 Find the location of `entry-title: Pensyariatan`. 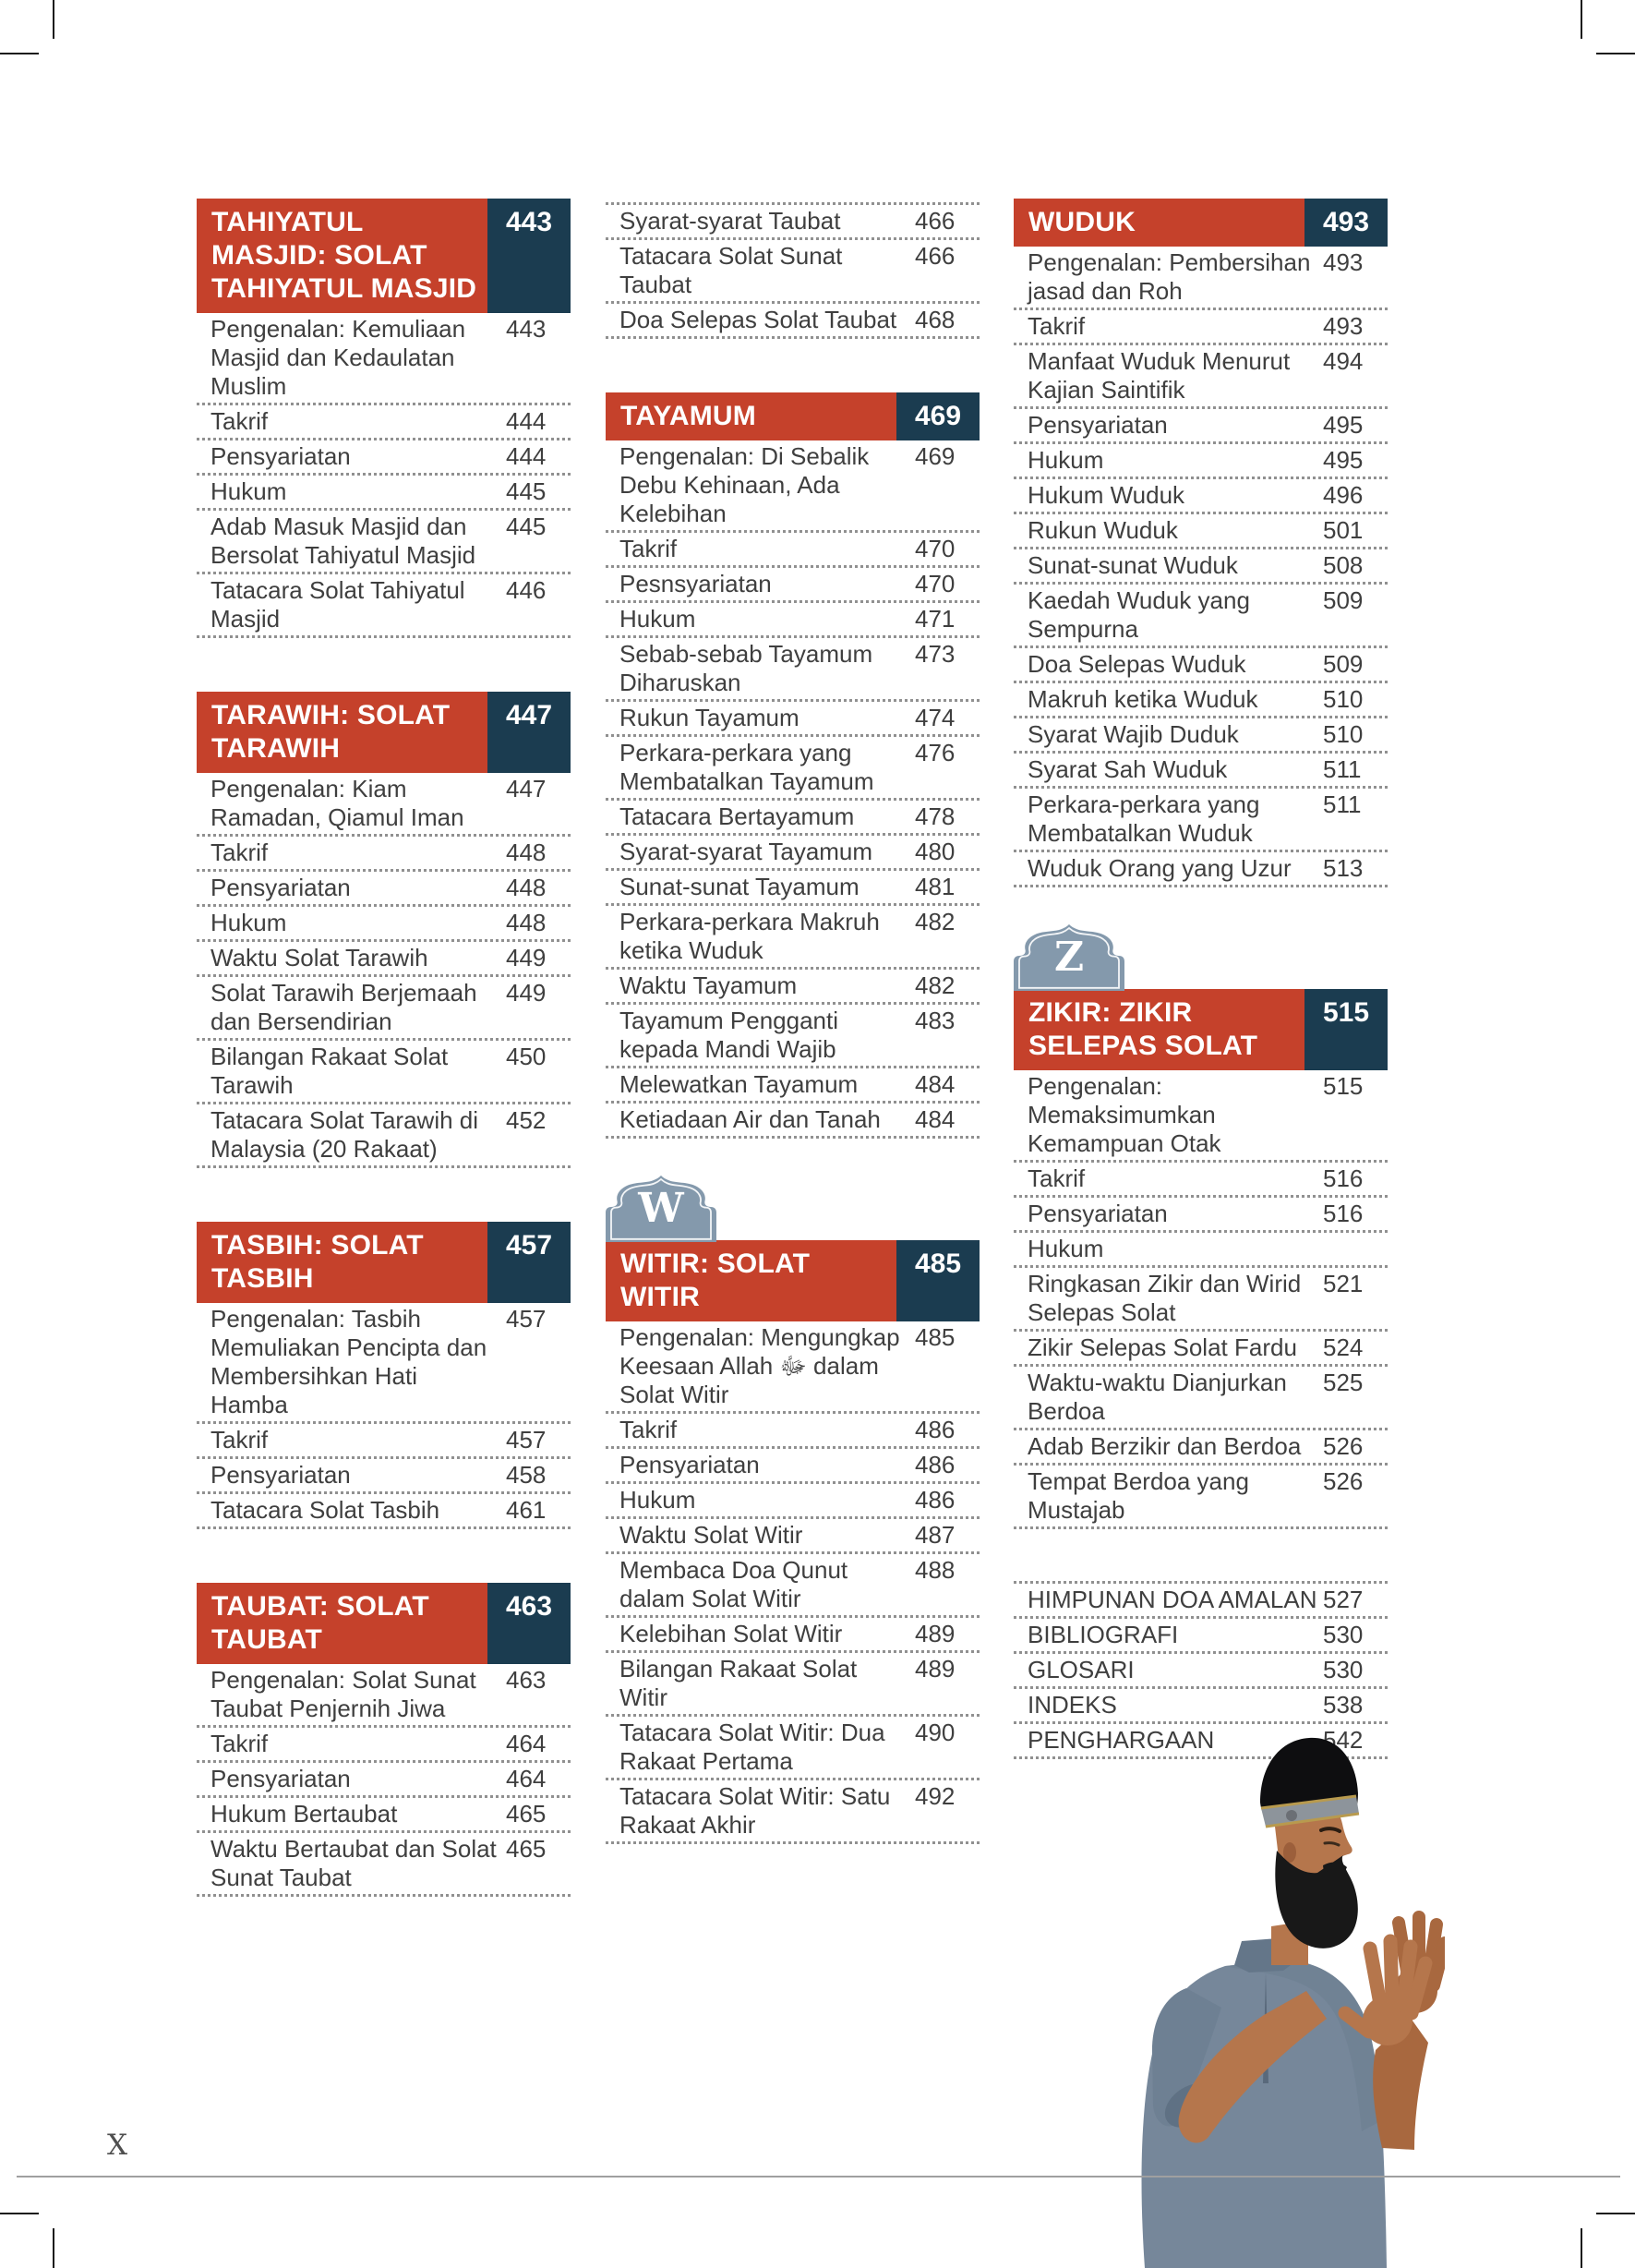

entry-title: Pensyariatan is located at coordinates (689, 1464).